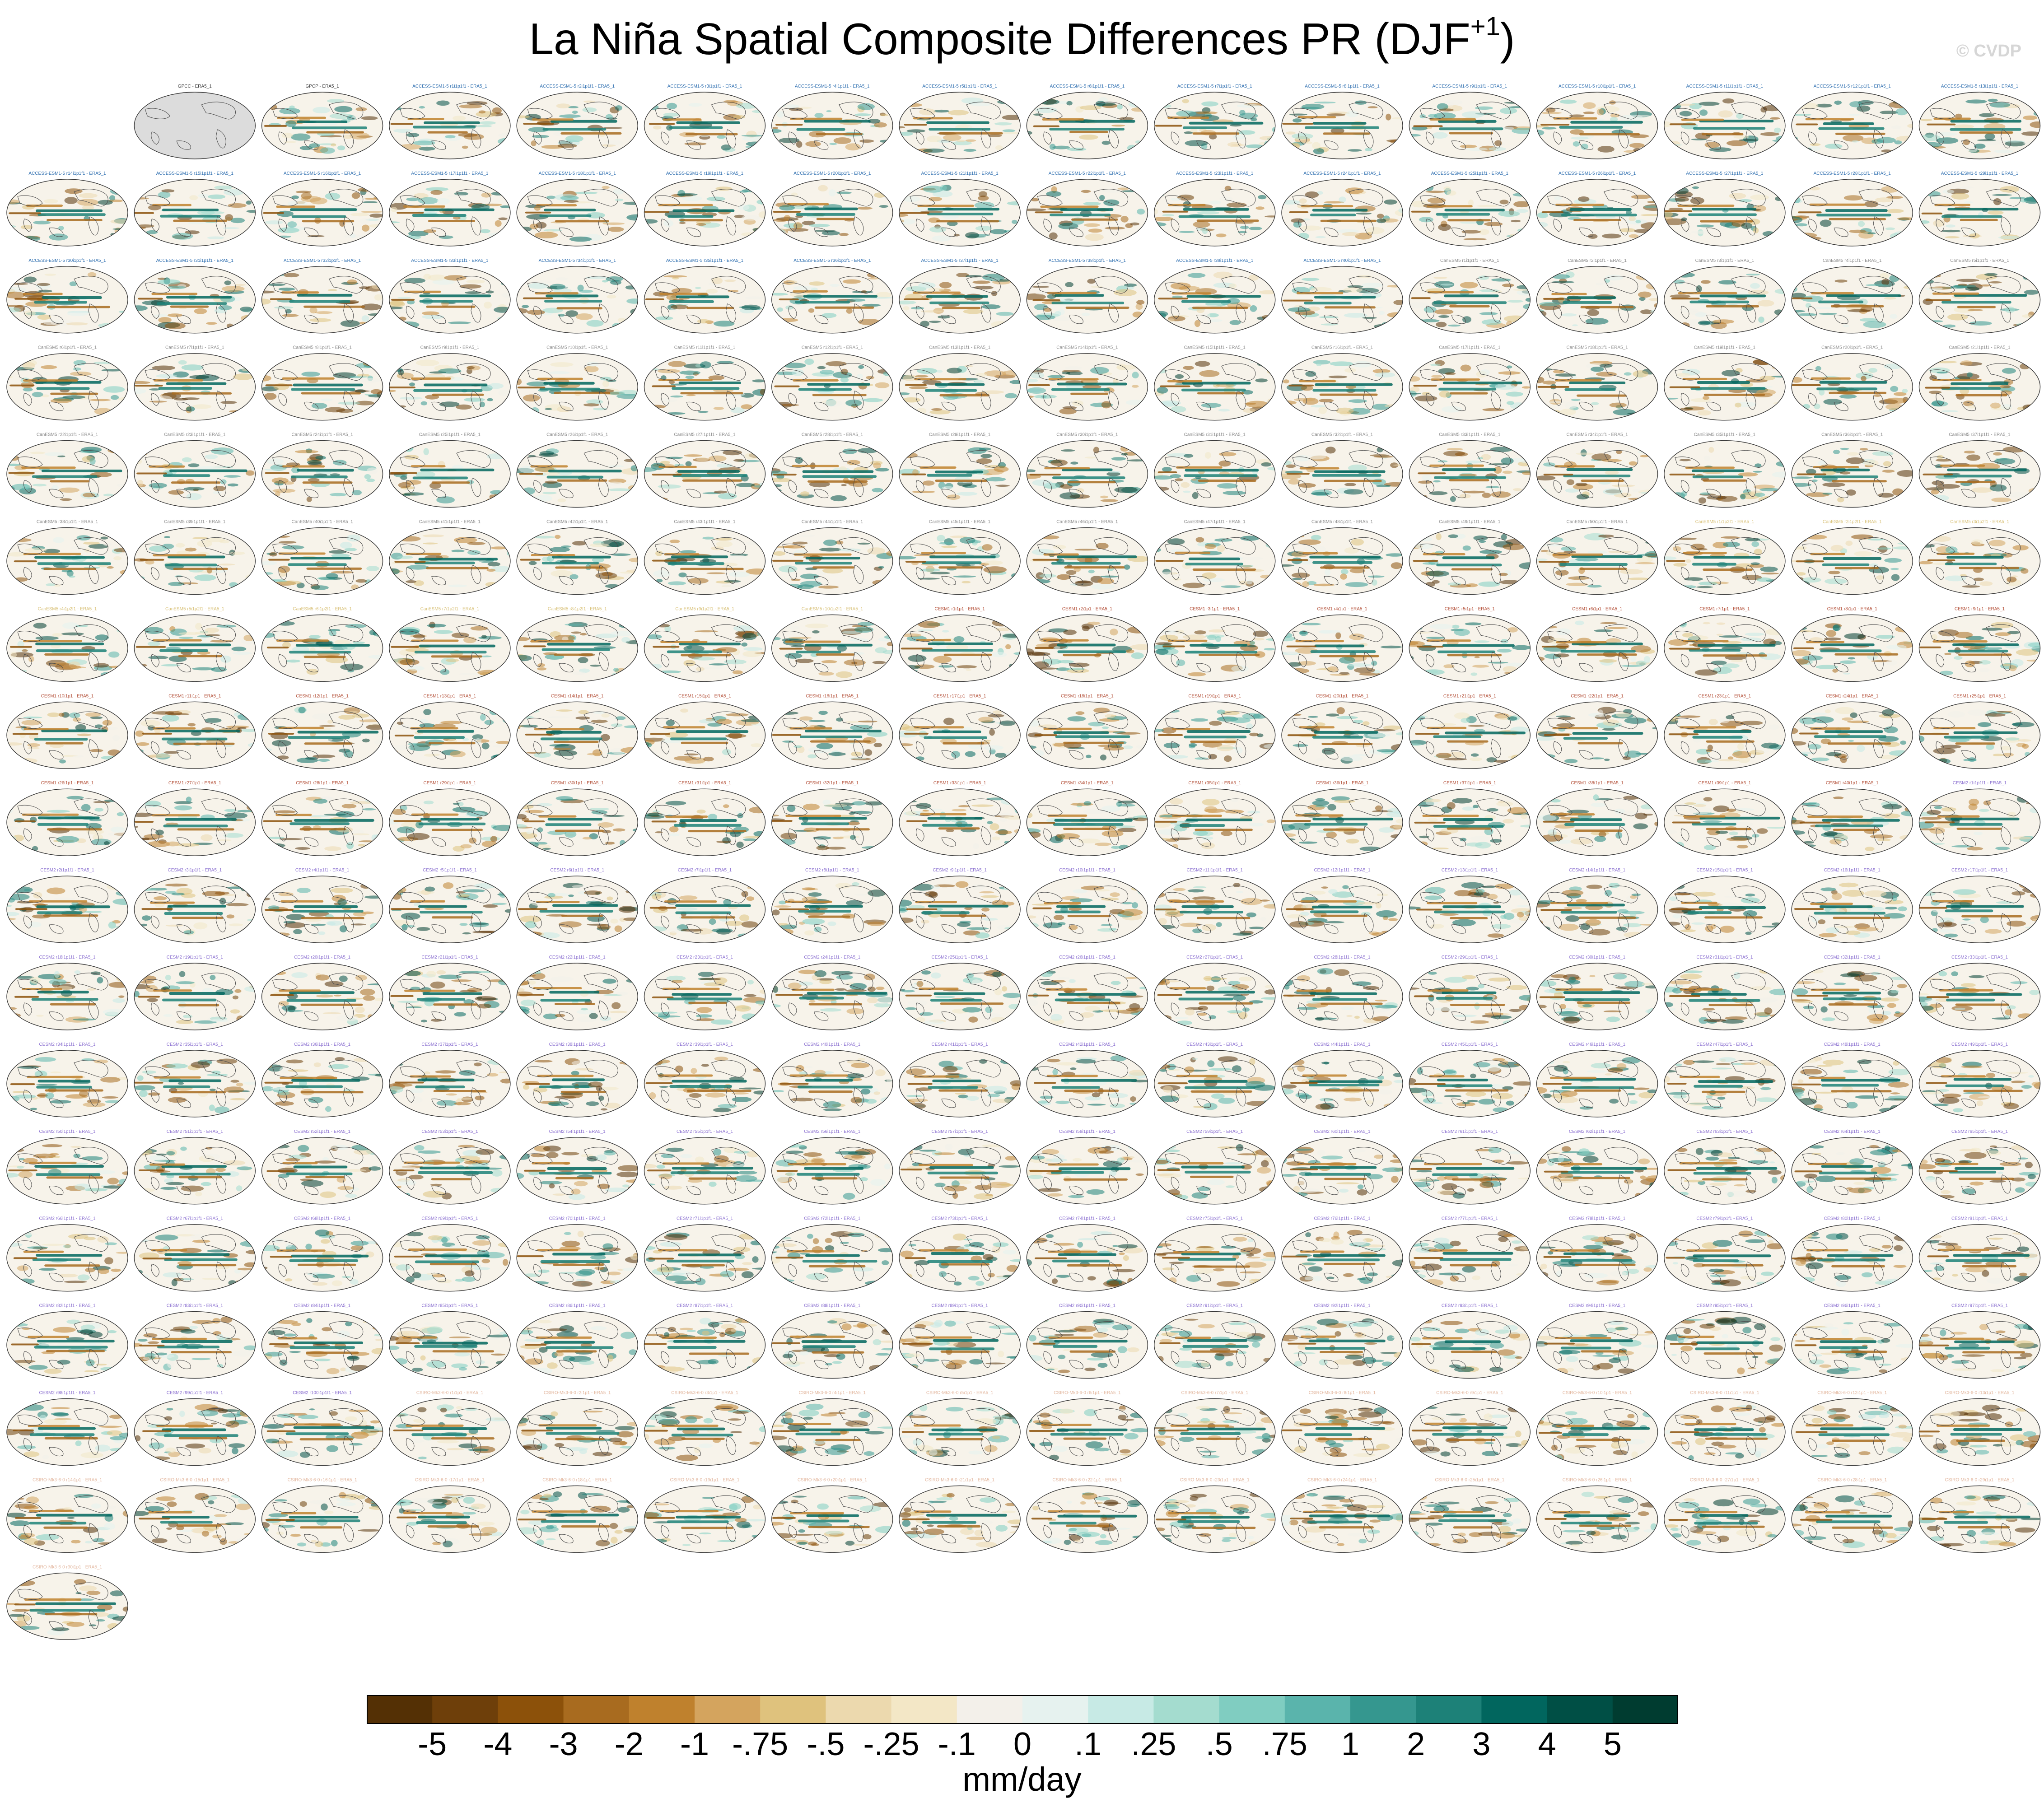 Image resolution: width=2044 pixels, height=1812 pixels. Describe the element at coordinates (1979, 557) in the screenshot. I see `map-panel: CanESM5 r3i1p2f1 - ERA5_1` at that location.